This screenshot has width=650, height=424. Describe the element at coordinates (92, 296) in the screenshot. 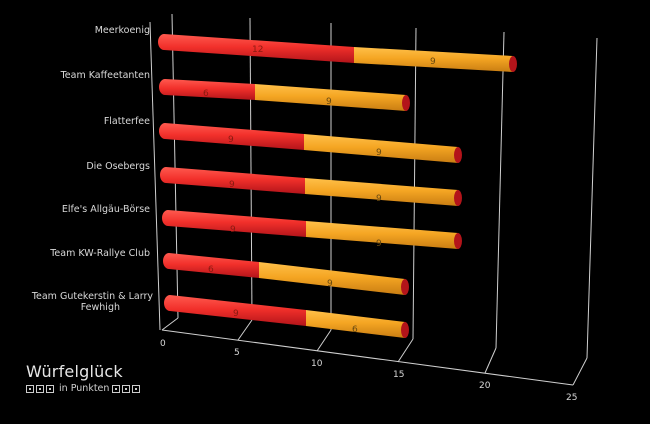

I see `category-label: Team Gutekerstin & Larry` at that location.